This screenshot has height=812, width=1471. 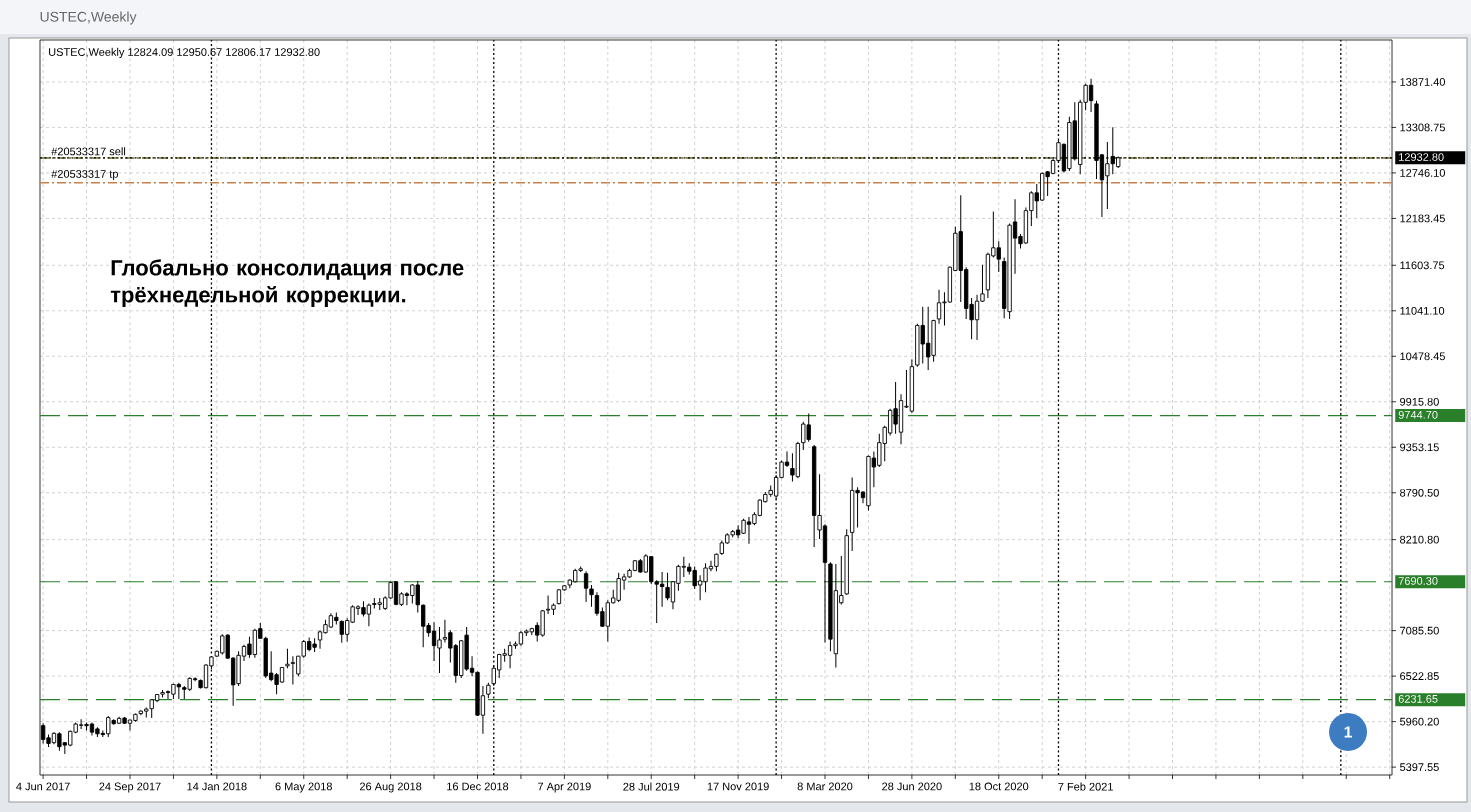 What do you see at coordinates (1419, 447) in the screenshot?
I see `y-tick-label: 9353.15` at bounding box center [1419, 447].